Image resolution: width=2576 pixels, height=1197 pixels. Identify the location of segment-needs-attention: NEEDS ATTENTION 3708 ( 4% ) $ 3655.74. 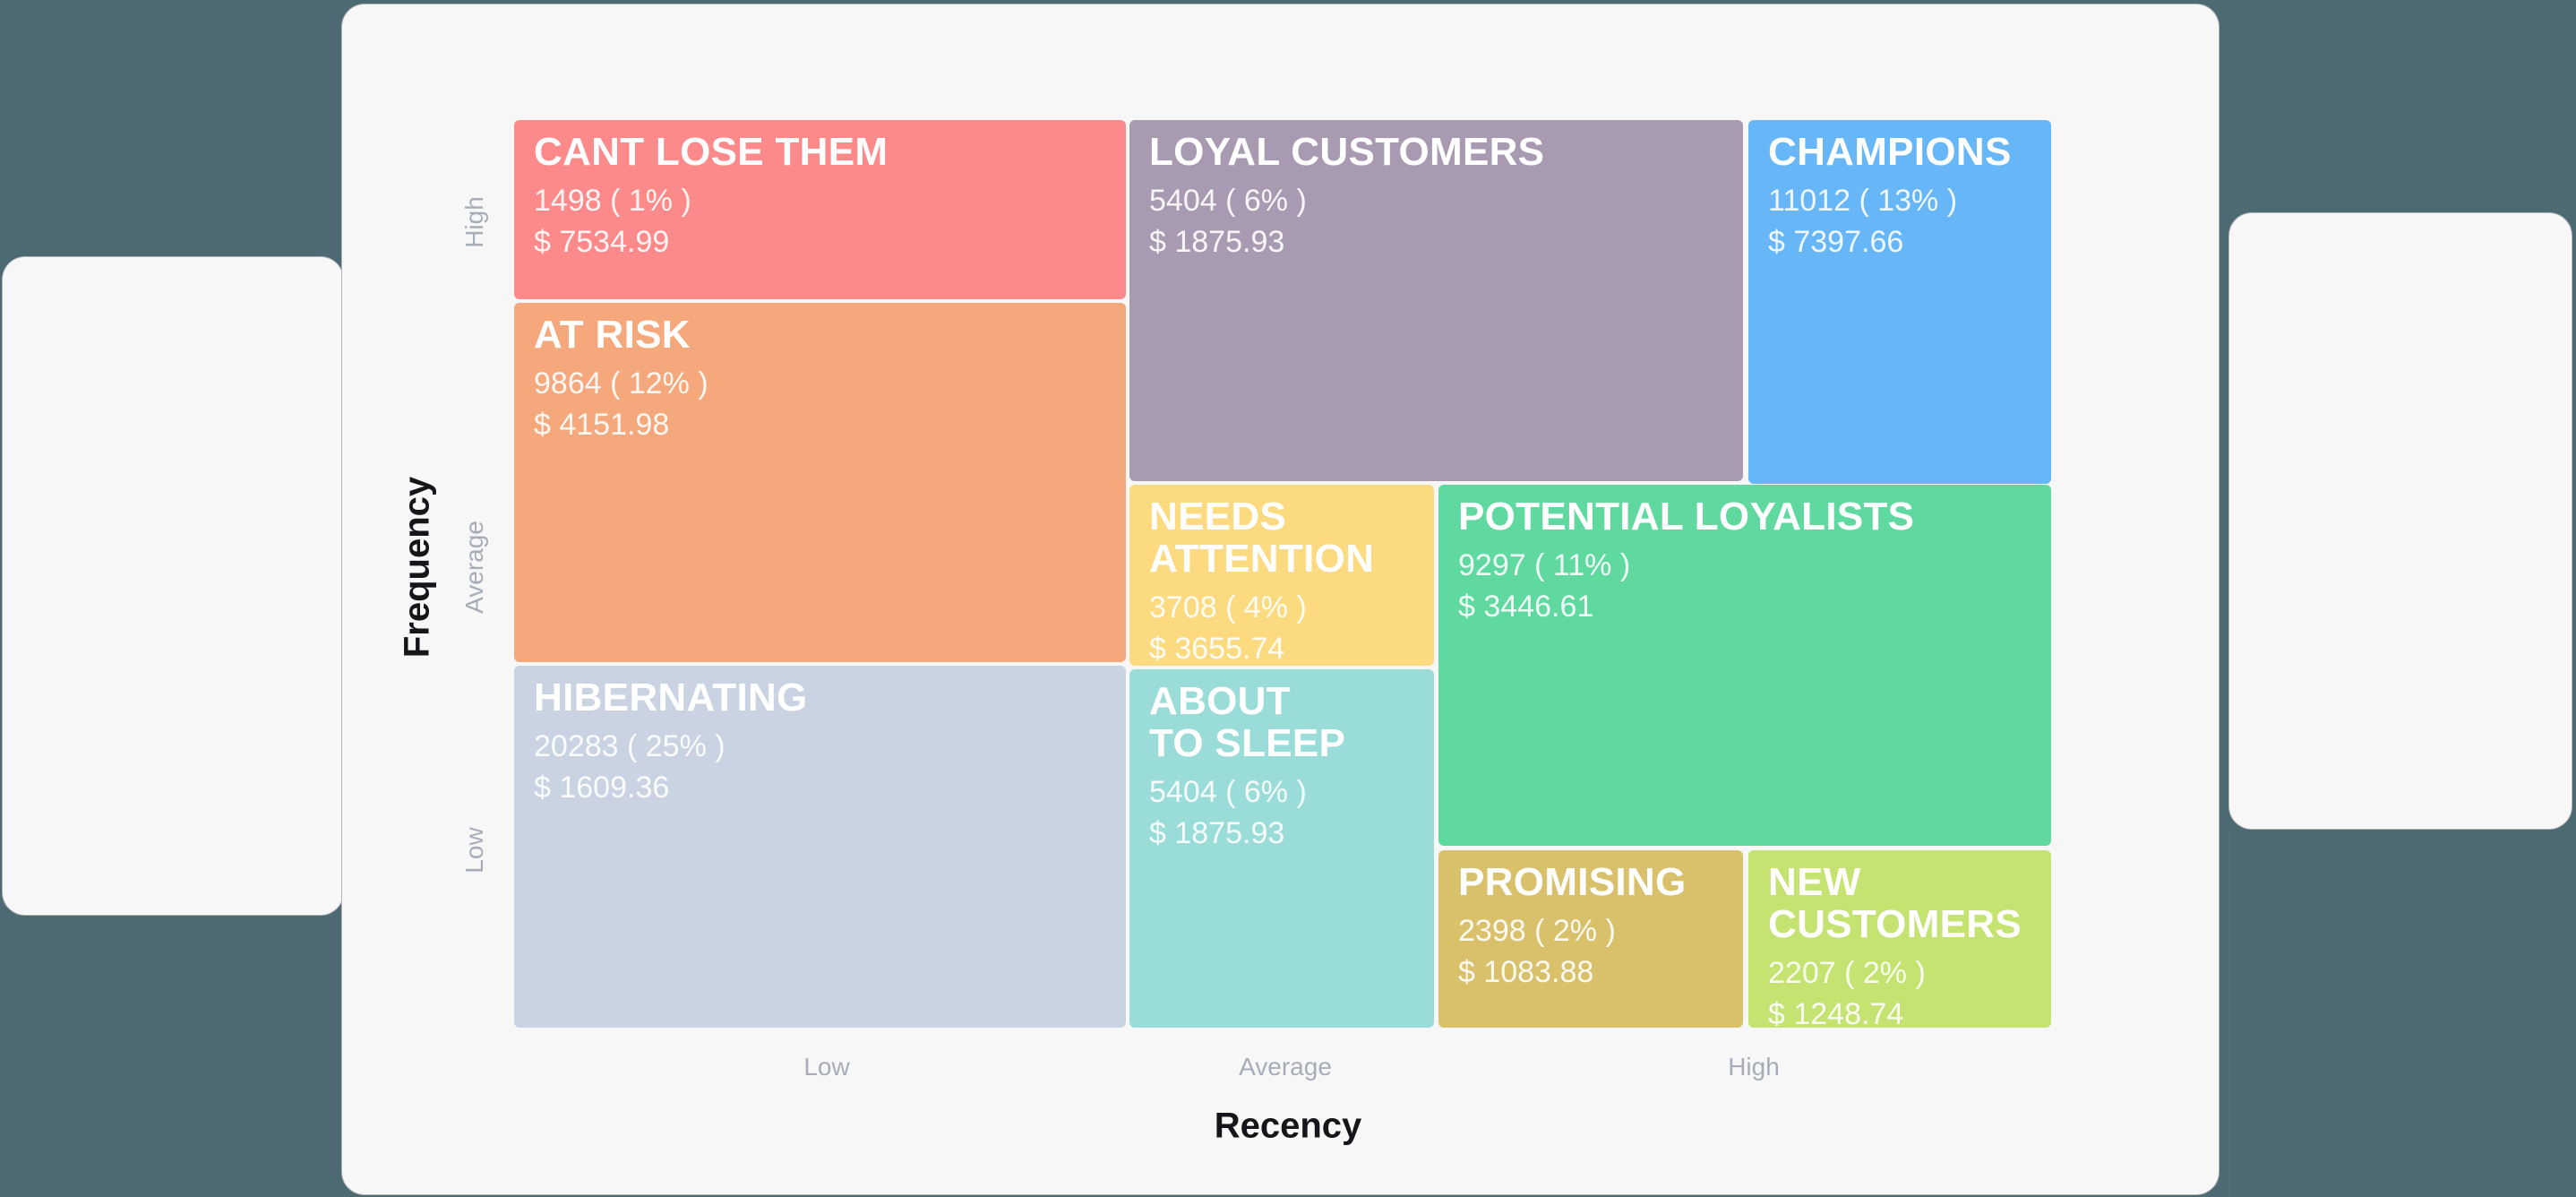
(1281, 575).